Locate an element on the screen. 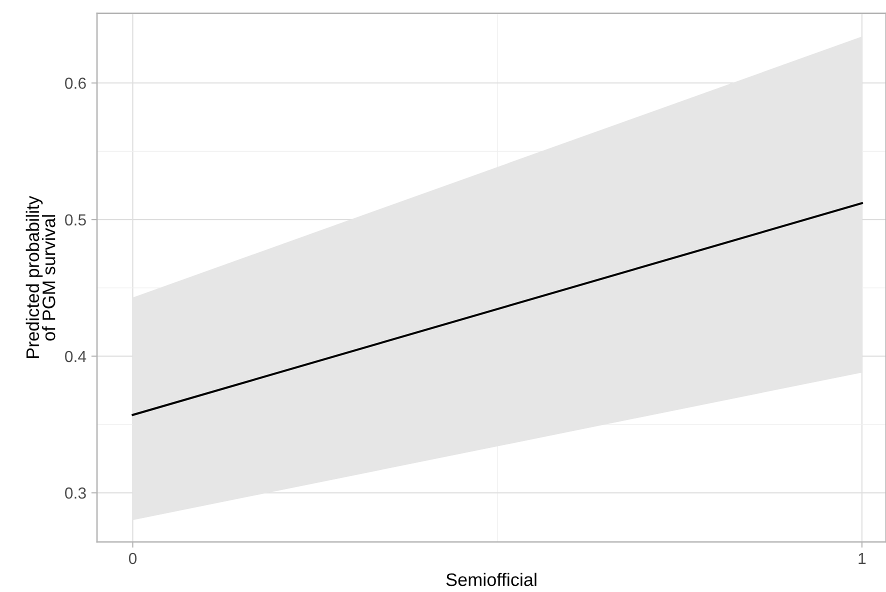 Image resolution: width=886 pixels, height=592 pixels. y-tick-label: 0.3 is located at coordinates (75, 493).